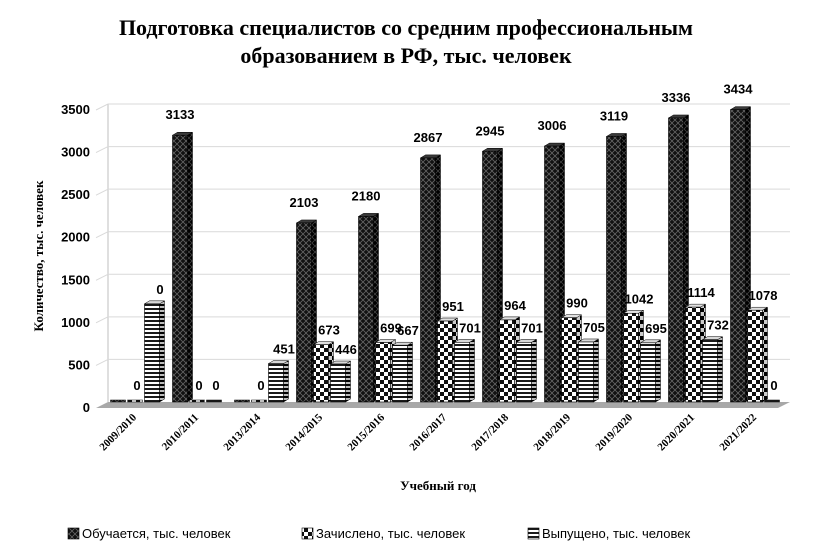 This screenshot has width=813, height=559. I want to click on y-tick-label: 3000, so click(75, 152).